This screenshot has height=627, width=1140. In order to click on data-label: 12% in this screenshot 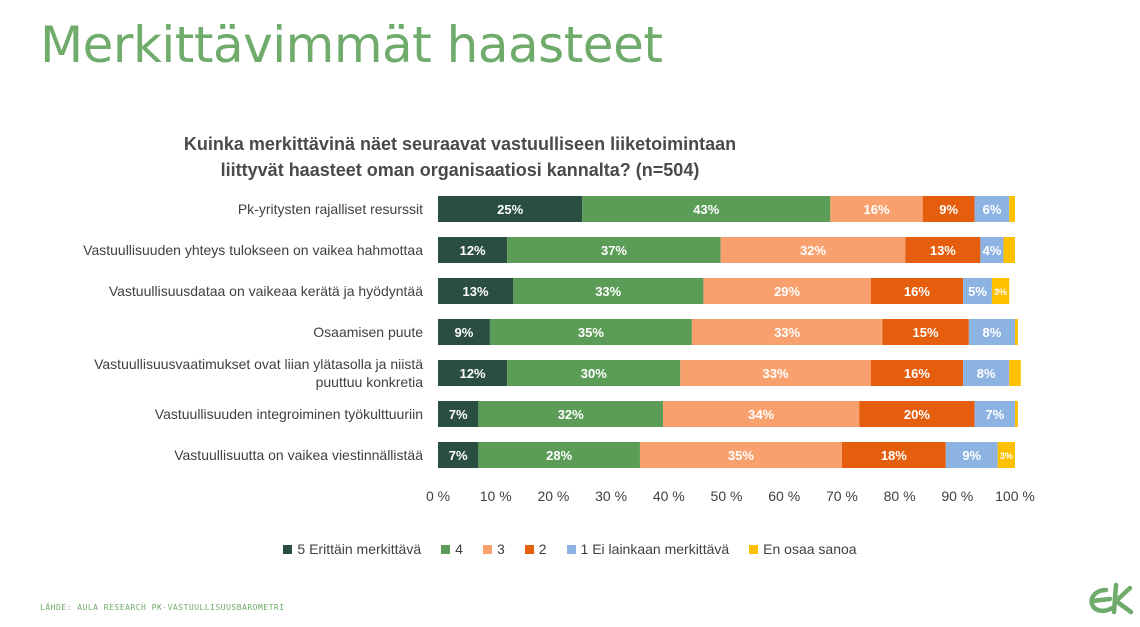, I will do `click(473, 373)`.